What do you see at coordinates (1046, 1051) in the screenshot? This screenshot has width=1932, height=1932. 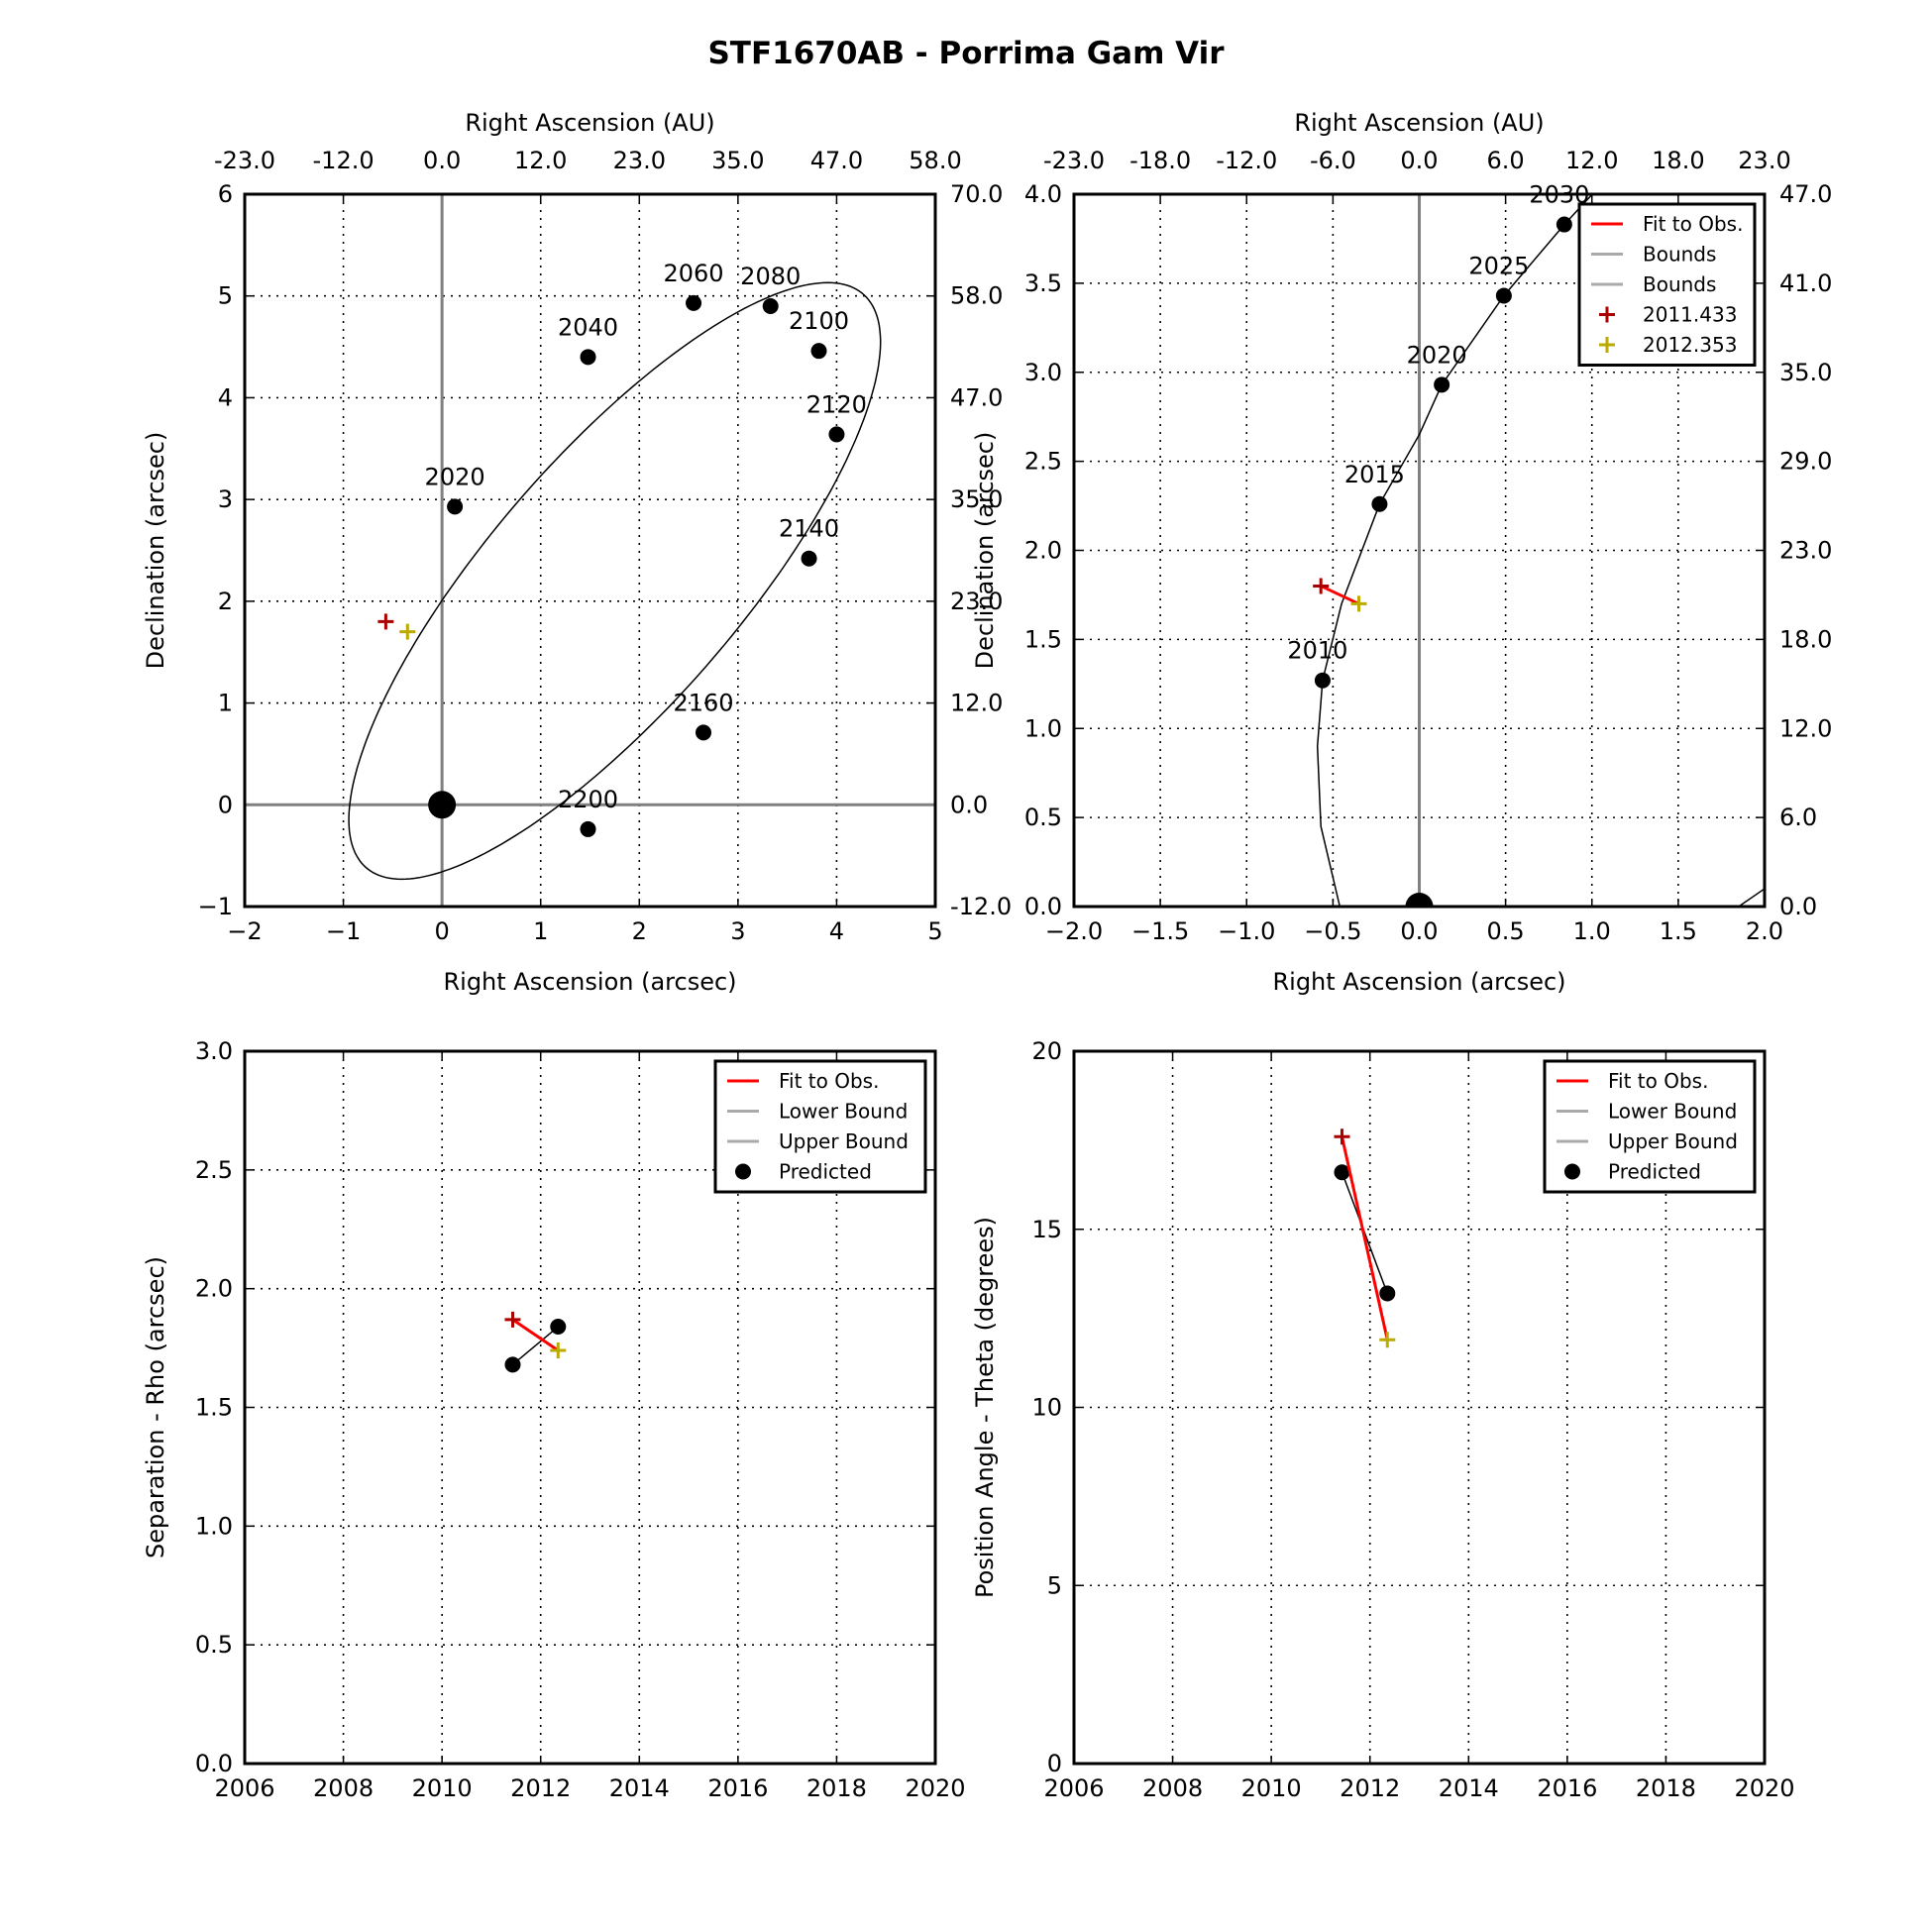 I see `y-tick-label: 20` at bounding box center [1046, 1051].